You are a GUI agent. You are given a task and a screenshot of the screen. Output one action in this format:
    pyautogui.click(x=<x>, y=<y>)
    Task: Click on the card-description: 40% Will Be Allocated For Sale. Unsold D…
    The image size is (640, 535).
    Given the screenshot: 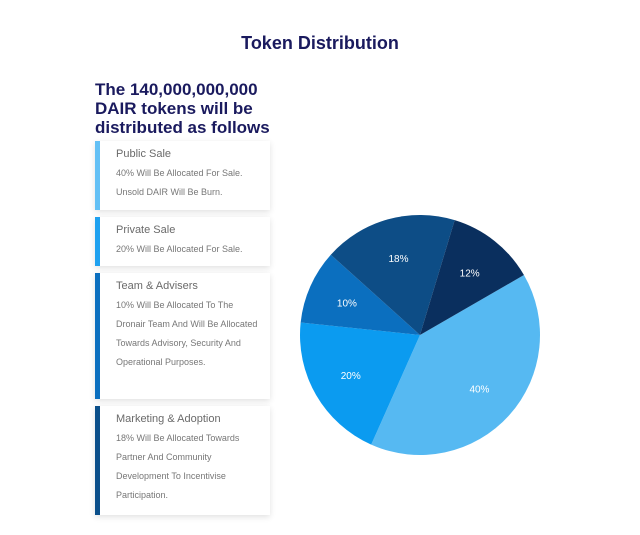 What is the action you would take?
    pyautogui.click(x=179, y=182)
    